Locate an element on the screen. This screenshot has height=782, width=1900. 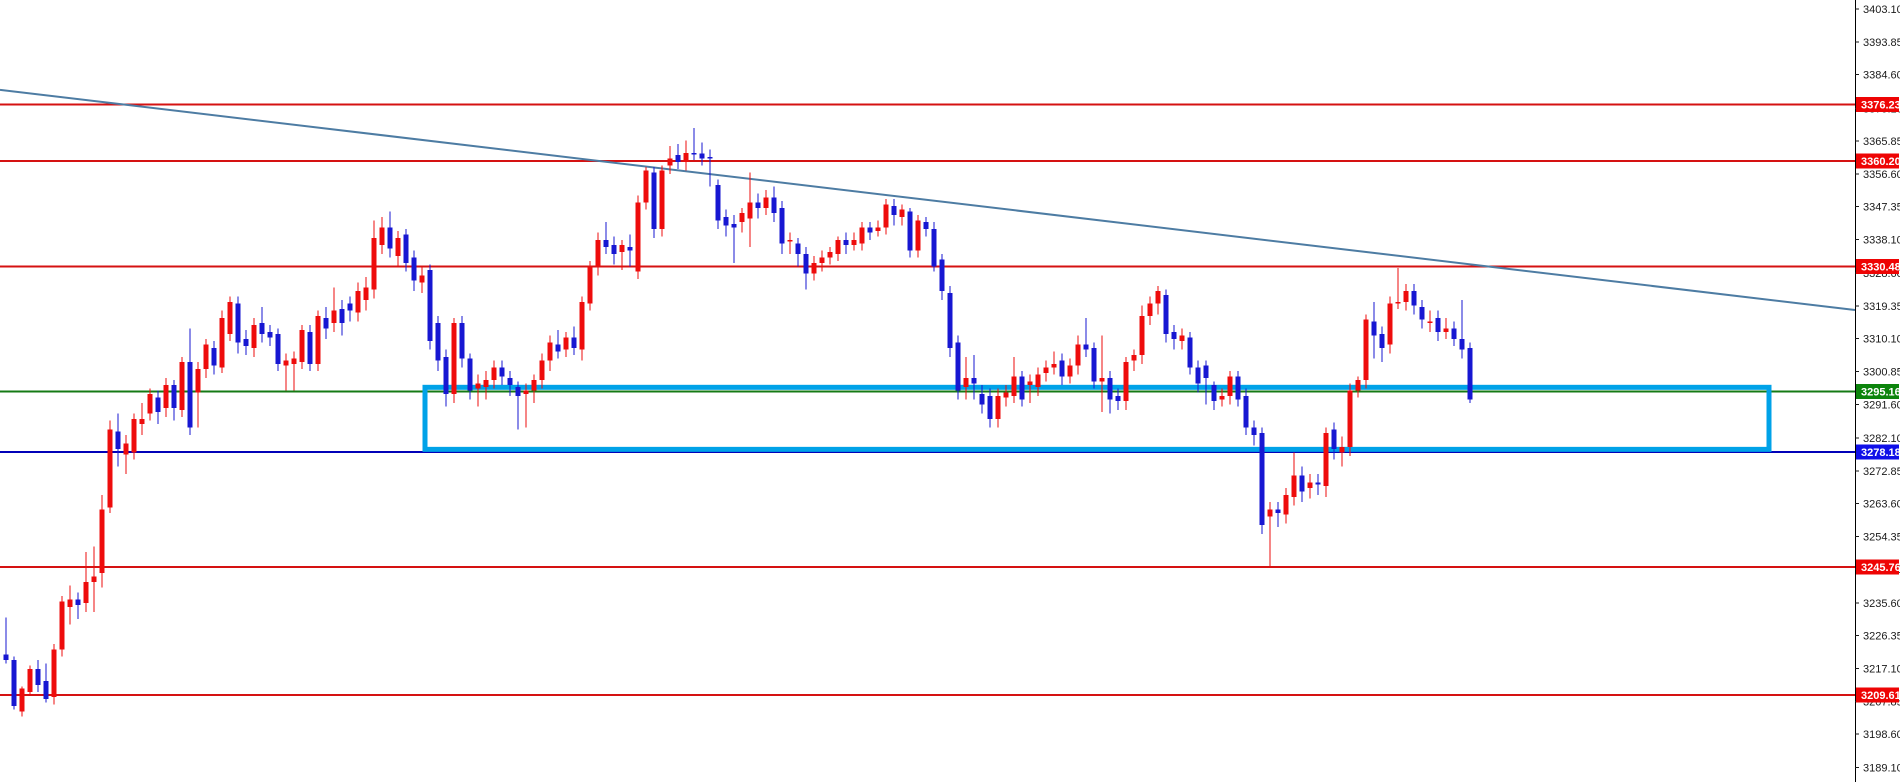
price-badge-background is located at coordinates (1877, 567).